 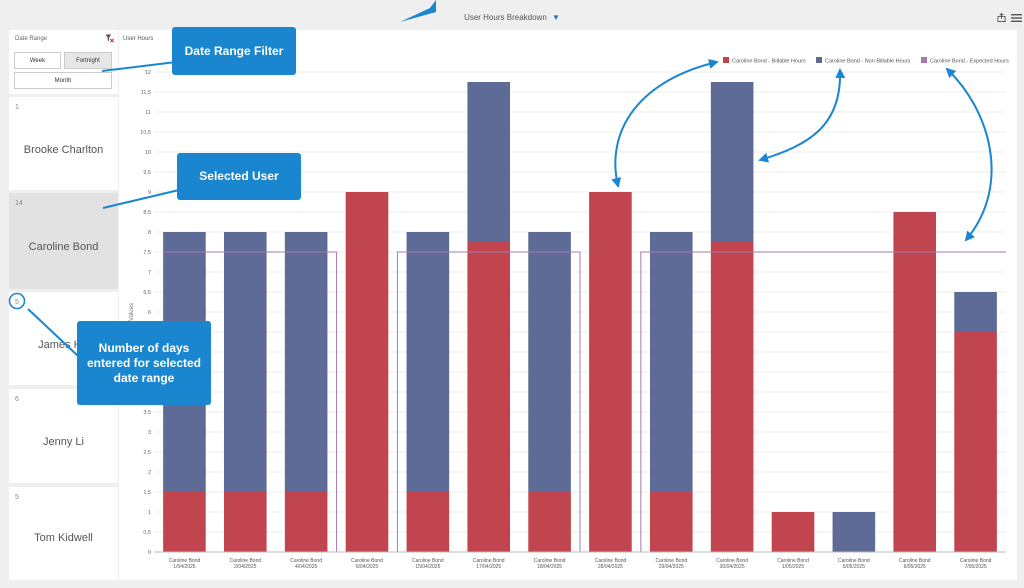 I want to click on y-axis-label: Values, so click(x=132, y=312).